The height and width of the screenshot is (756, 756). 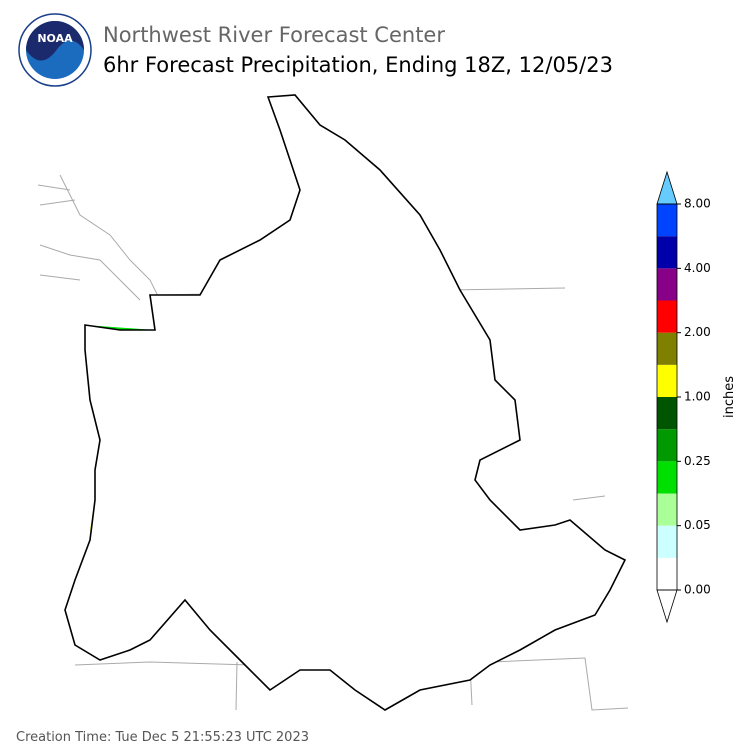 What do you see at coordinates (697, 461) in the screenshot?
I see `colorbar-tick-label: 0.25` at bounding box center [697, 461].